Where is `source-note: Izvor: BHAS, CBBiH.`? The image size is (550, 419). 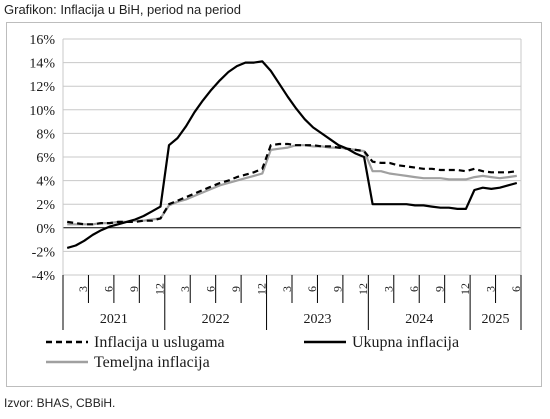
source-note: Izvor: BHAS, CBBiH. is located at coordinates (60, 403).